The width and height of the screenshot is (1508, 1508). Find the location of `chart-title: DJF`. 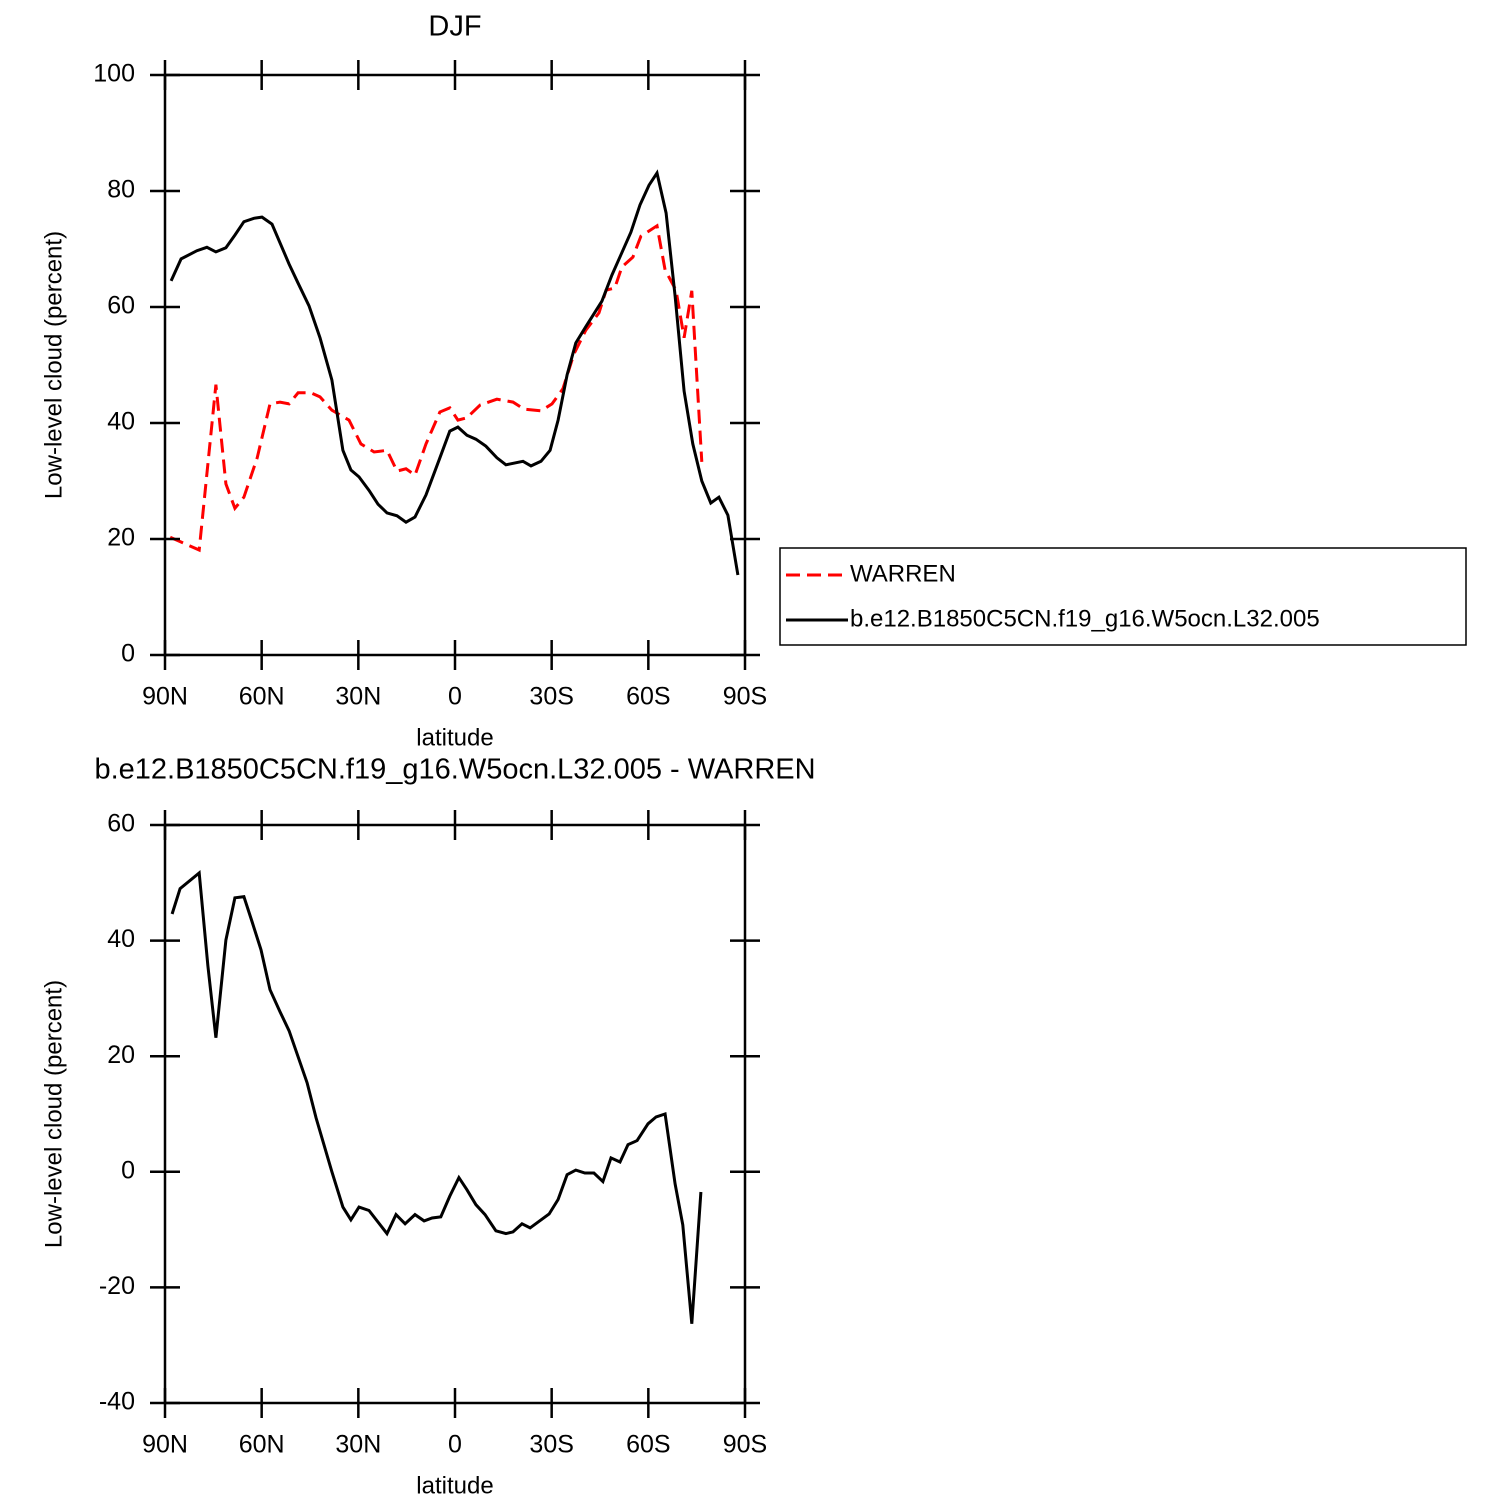

chart-title: DJF is located at coordinates (454, 27).